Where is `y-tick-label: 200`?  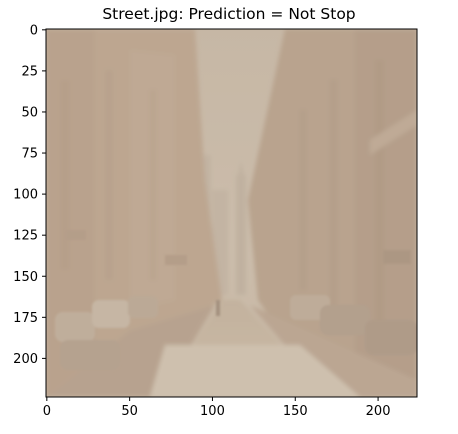
y-tick-label: 200 is located at coordinates (25, 359).